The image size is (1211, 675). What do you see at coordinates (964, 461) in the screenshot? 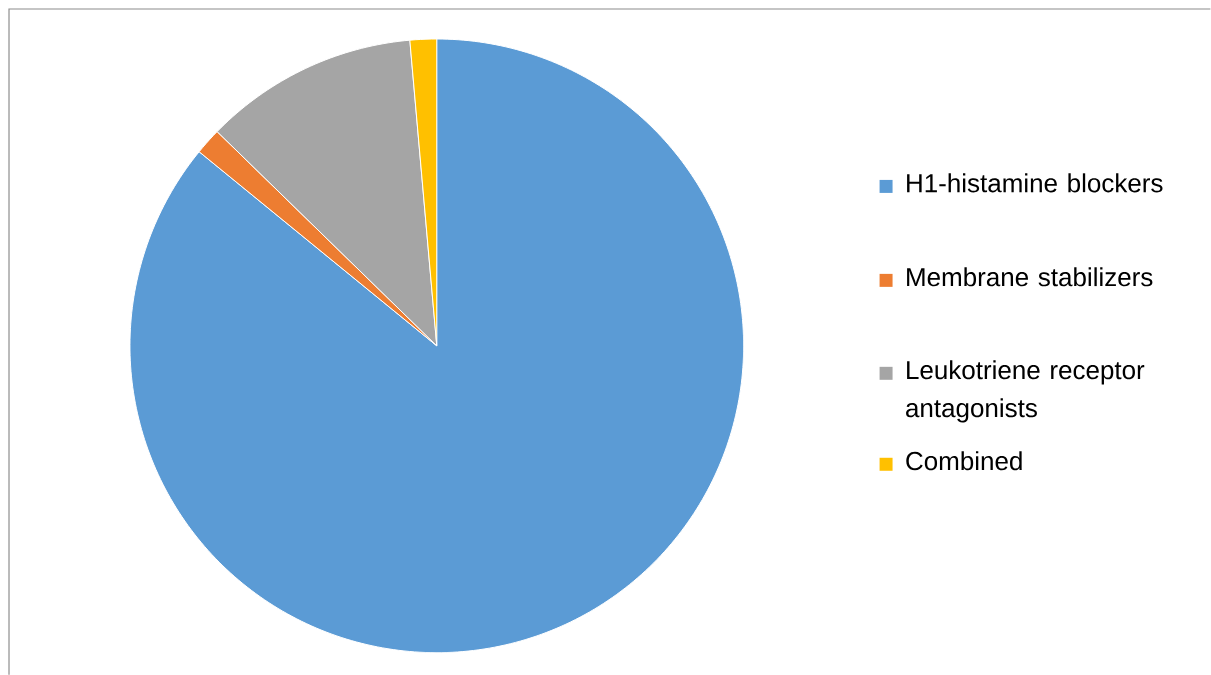
I see `legend-label: Combined` at bounding box center [964, 461].